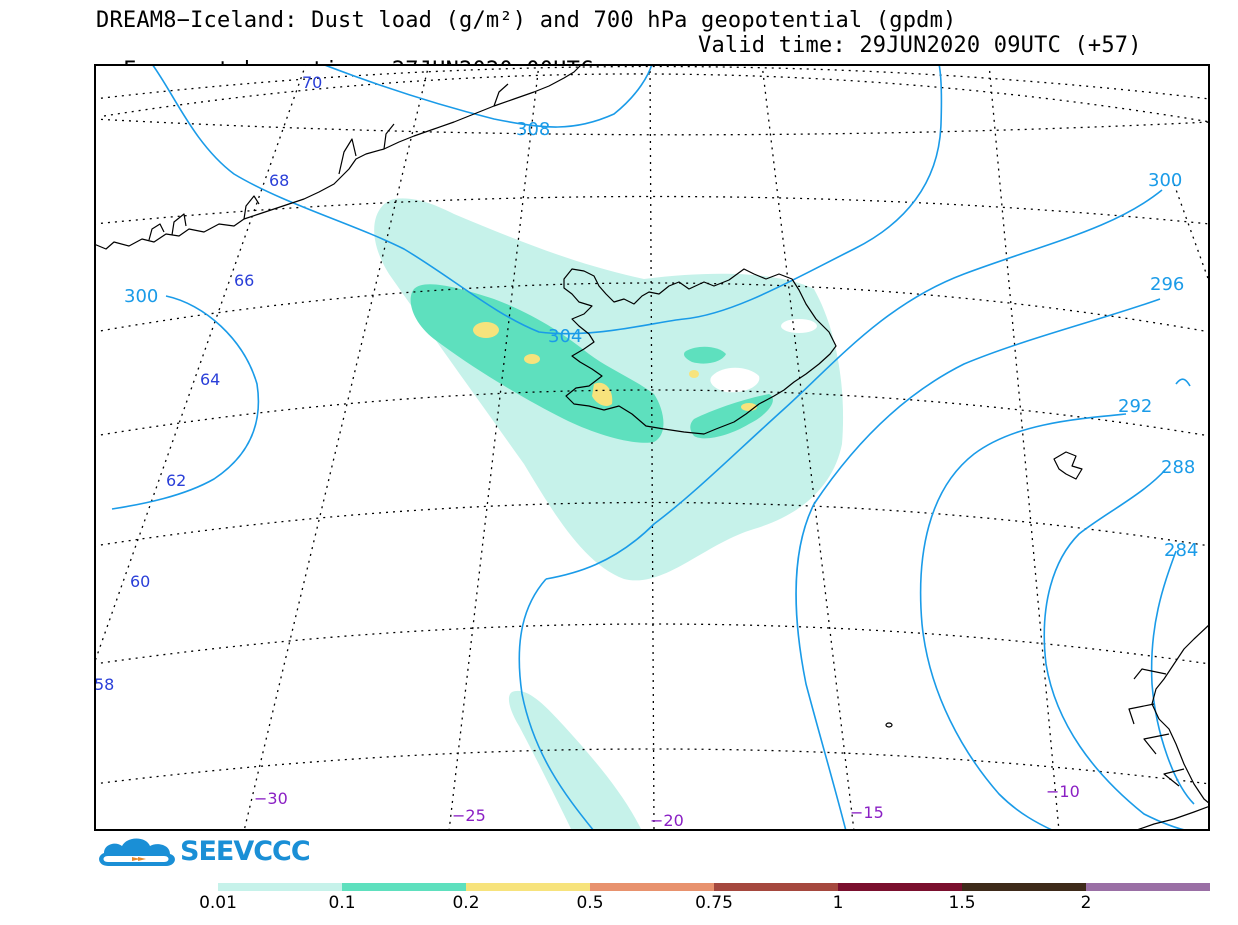 This screenshot has width=1238, height=925. I want to click on cloud-arrow-icon, so click(137, 852).